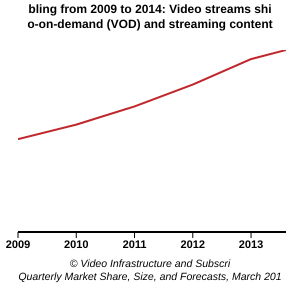  Describe the element at coordinates (251, 244) in the screenshot. I see `x-tick-label: 2013` at that location.